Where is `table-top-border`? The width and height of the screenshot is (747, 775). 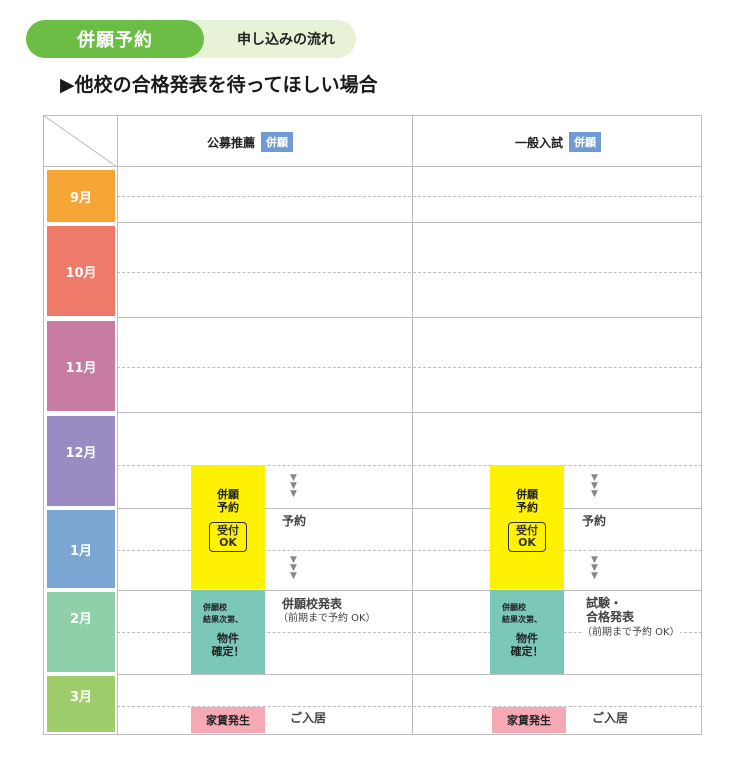 table-top-border is located at coordinates (372, 115).